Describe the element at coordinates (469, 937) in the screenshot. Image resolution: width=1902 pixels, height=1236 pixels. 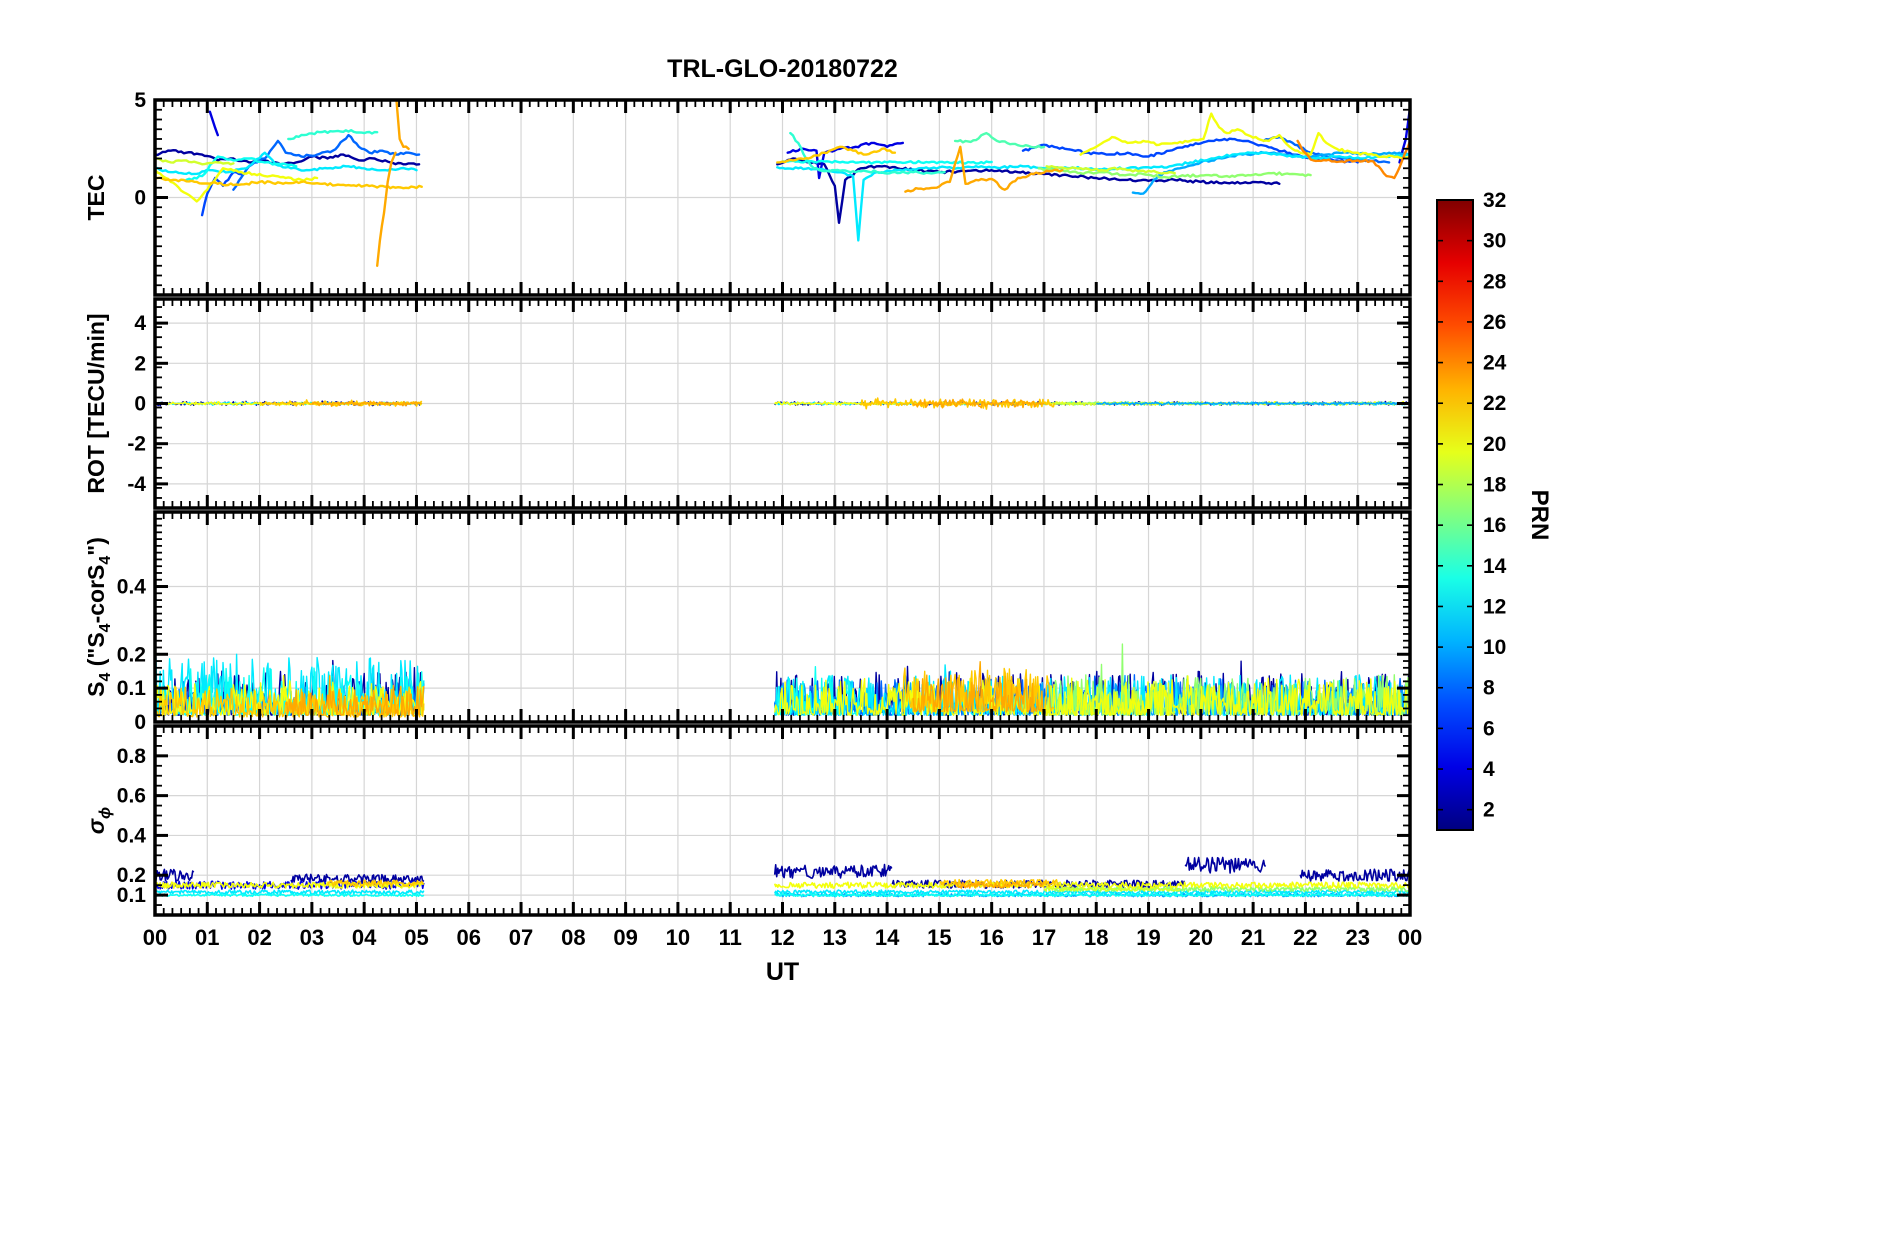
I see `x-tick-label: 06` at that location.